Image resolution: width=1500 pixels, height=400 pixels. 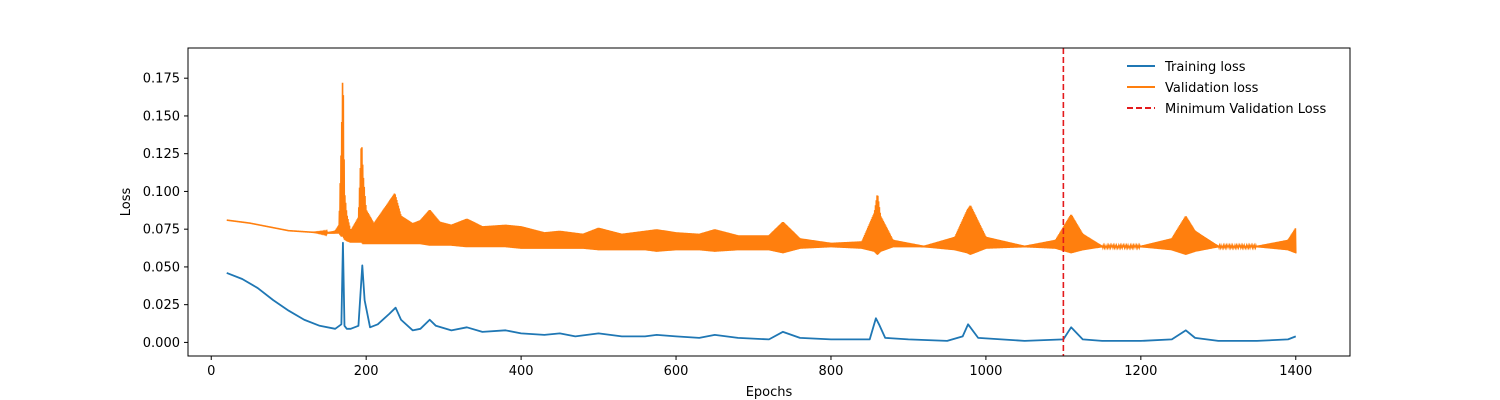 What do you see at coordinates (985, 371) in the screenshot?
I see `x-tick-label: 1000` at bounding box center [985, 371].